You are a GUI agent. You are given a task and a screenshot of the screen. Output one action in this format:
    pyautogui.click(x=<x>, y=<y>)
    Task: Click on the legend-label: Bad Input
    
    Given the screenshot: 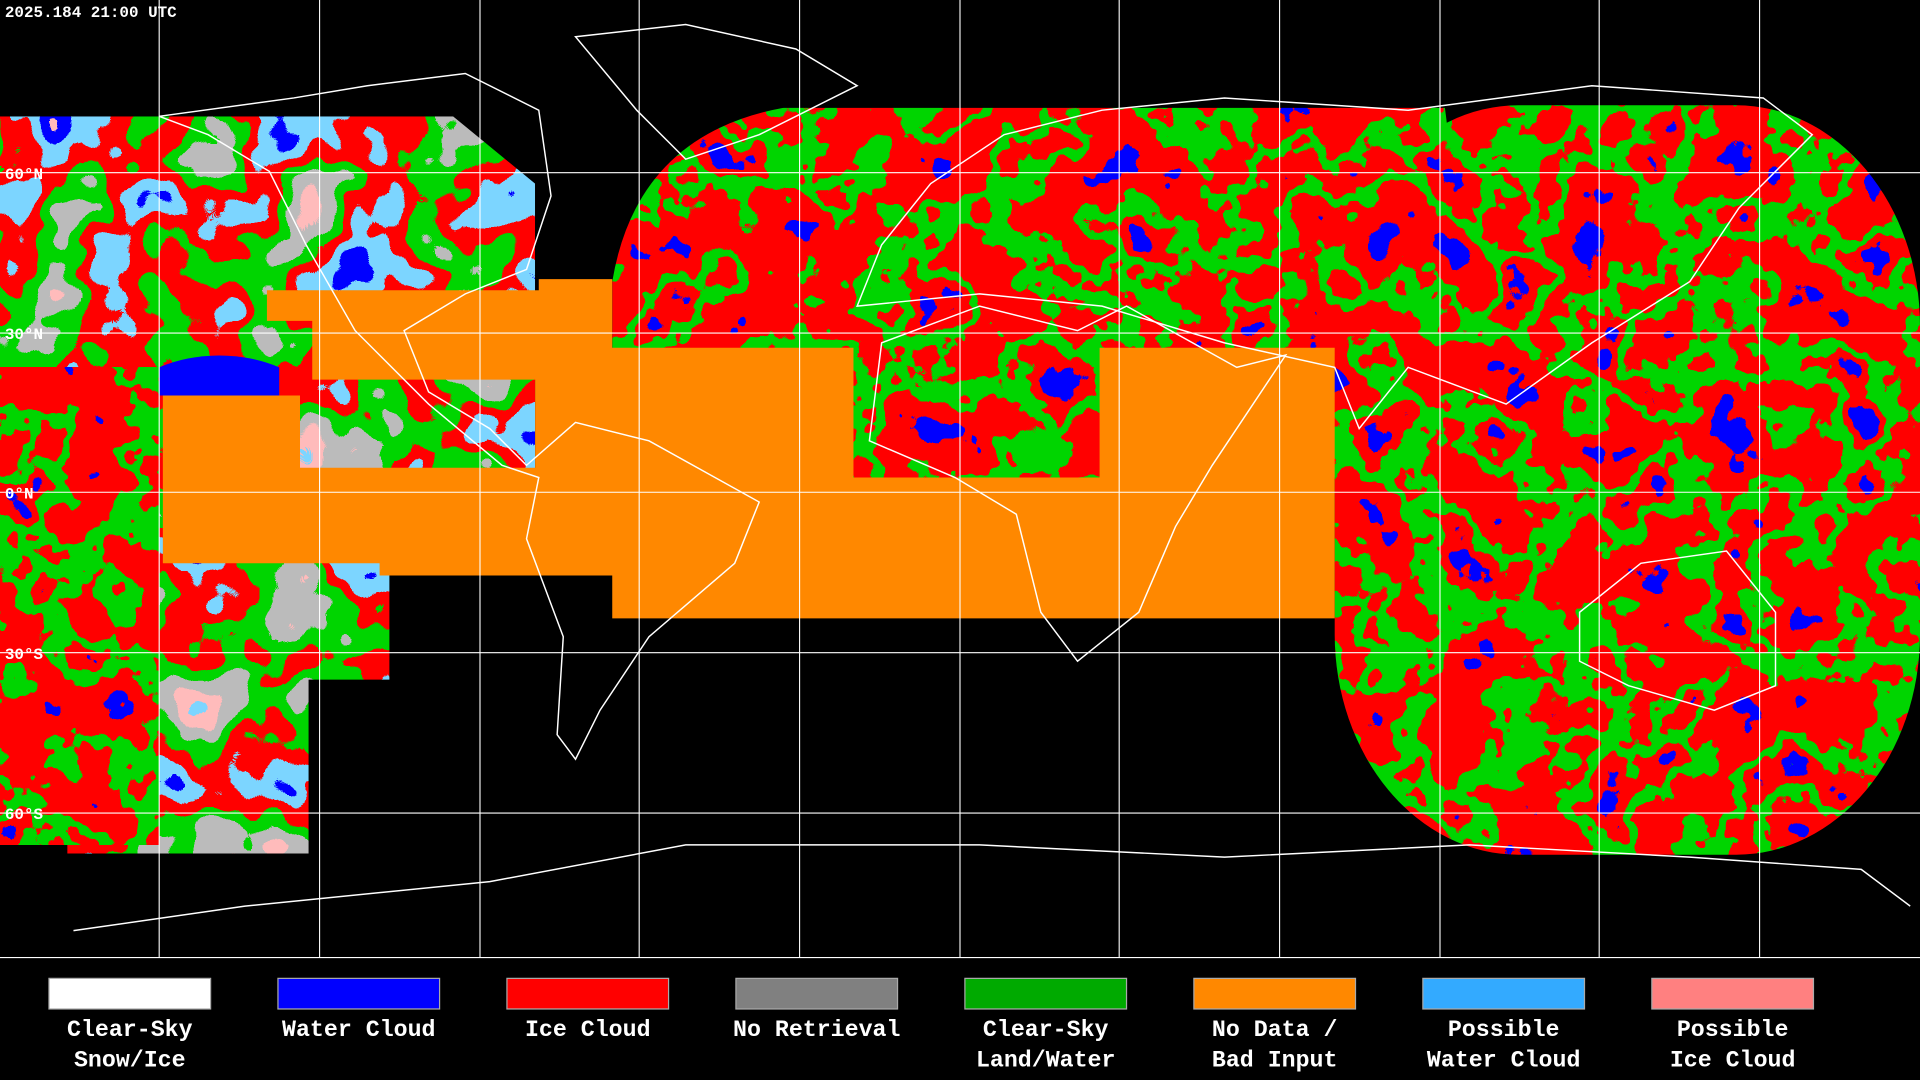 What is the action you would take?
    pyautogui.click(x=1275, y=1061)
    